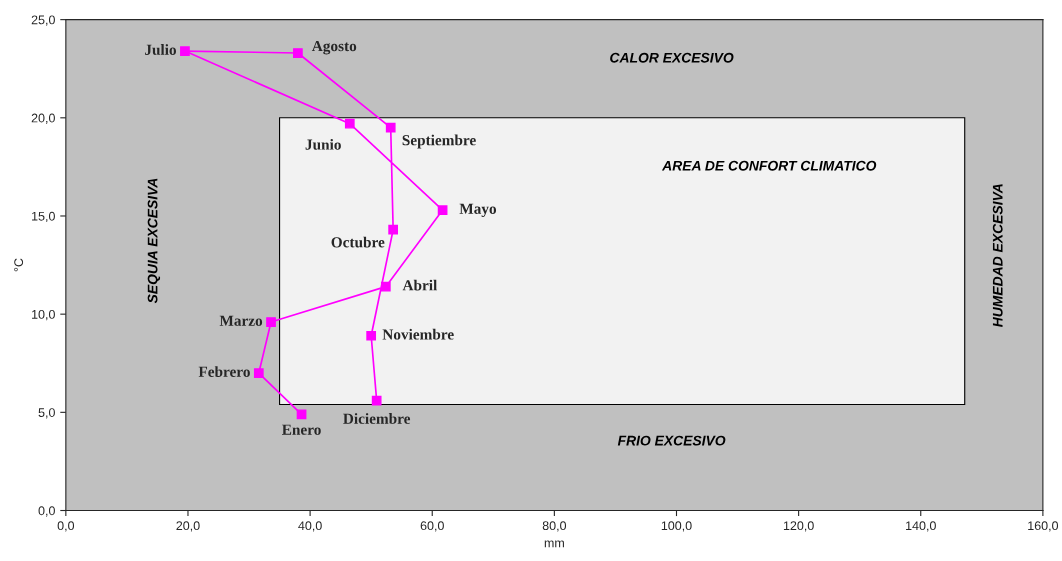 The width and height of the screenshot is (1062, 561). What do you see at coordinates (798, 526) in the screenshot?
I see `x-tick-label: 120,0` at bounding box center [798, 526].